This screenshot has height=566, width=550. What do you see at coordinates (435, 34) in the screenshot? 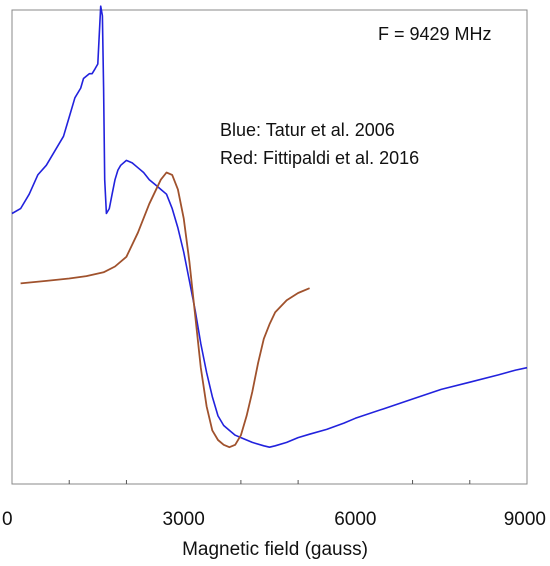
I see `frequency-annotation: F = 9429 MHz` at bounding box center [435, 34].